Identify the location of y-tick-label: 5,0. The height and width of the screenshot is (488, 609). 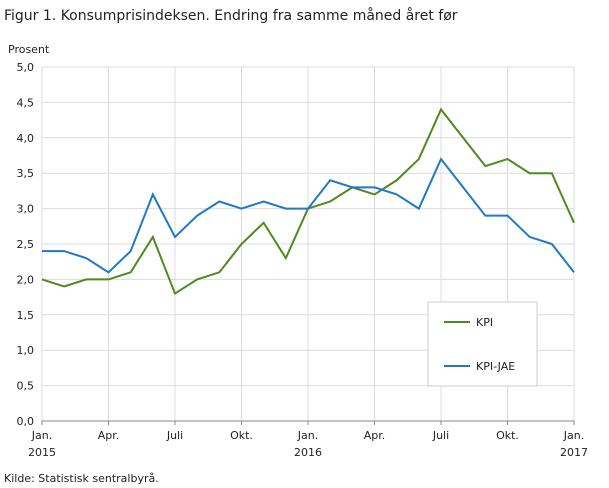
(26, 67).